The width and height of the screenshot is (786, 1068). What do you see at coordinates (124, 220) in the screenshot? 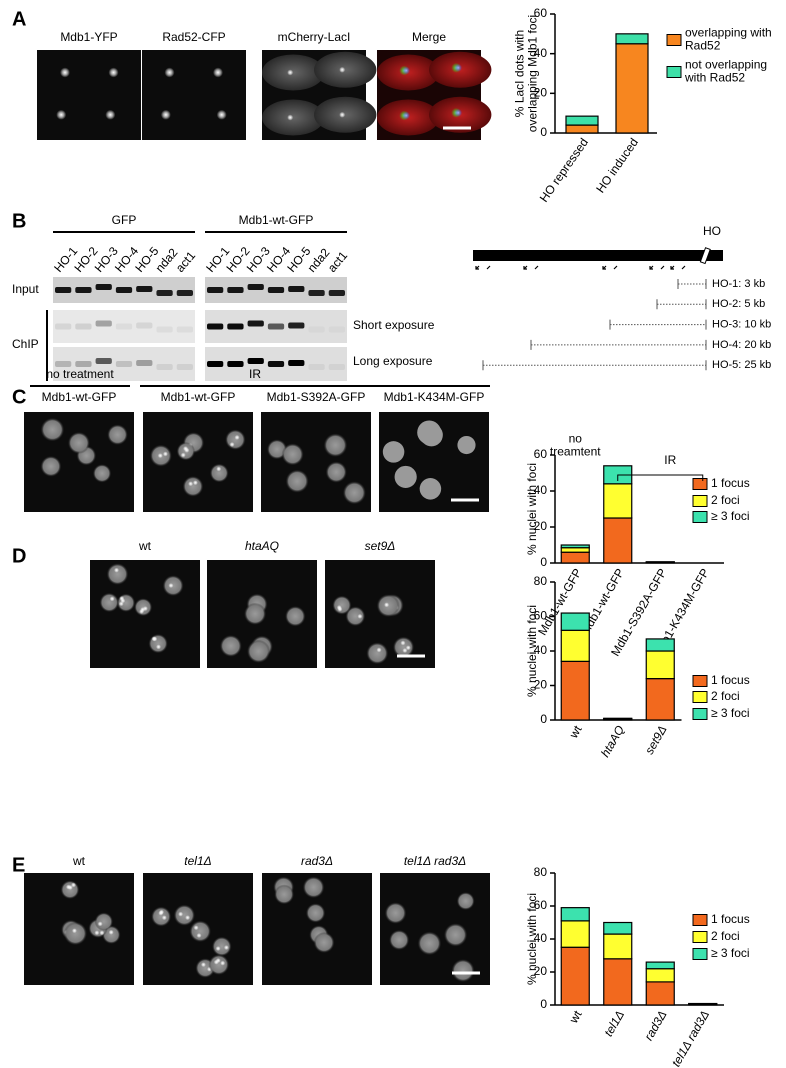
I see `gel-group-title: GFP` at bounding box center [124, 220].